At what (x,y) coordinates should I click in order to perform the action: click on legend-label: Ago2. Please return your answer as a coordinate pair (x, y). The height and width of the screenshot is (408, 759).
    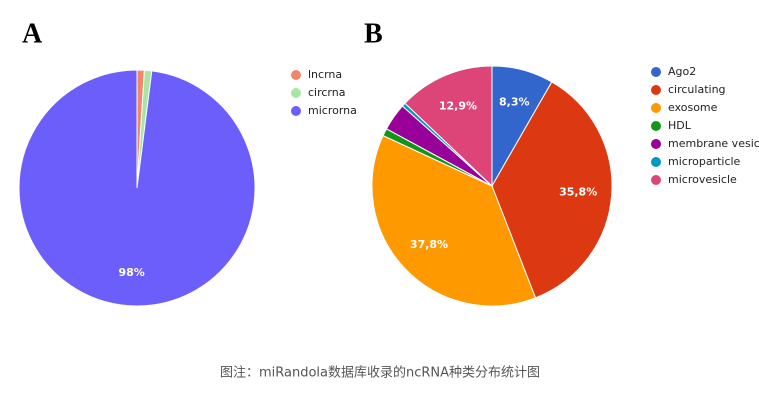
    Looking at the image, I should click on (682, 71).